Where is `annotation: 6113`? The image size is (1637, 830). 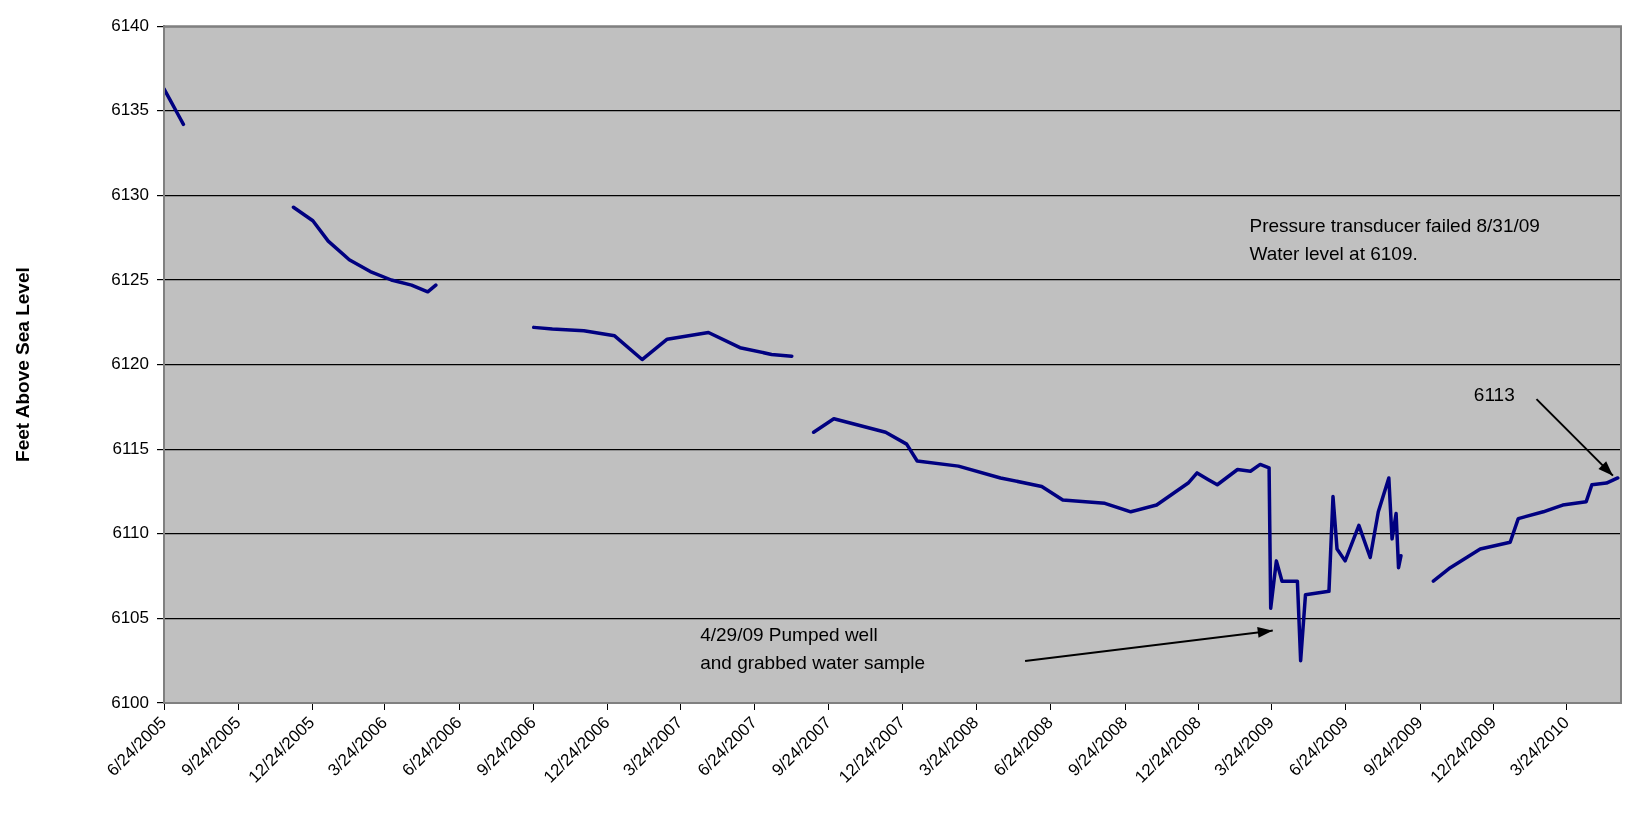
annotation: 6113 is located at coordinates (1494, 394).